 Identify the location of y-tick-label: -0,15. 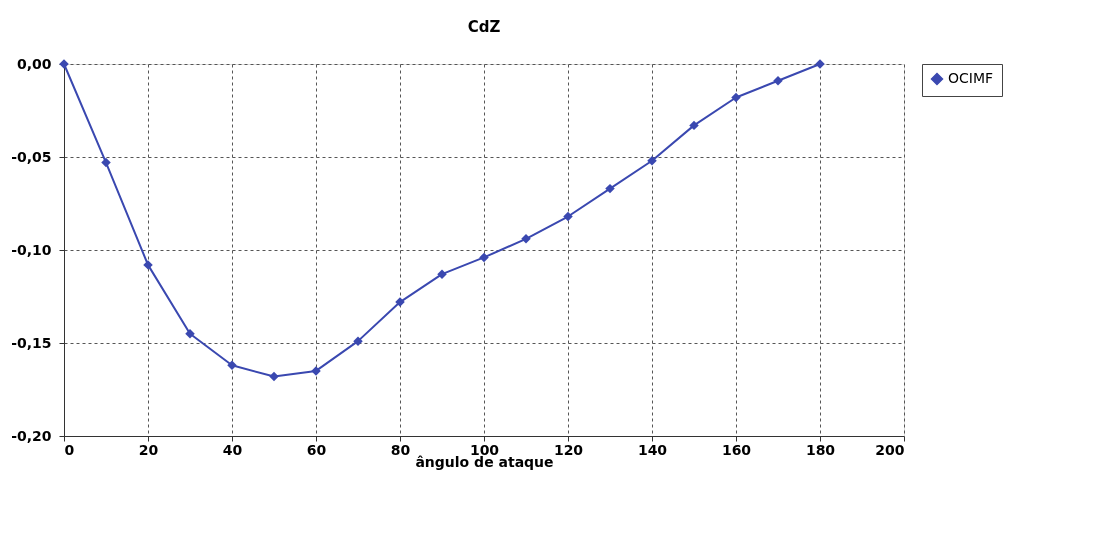
(31, 342).